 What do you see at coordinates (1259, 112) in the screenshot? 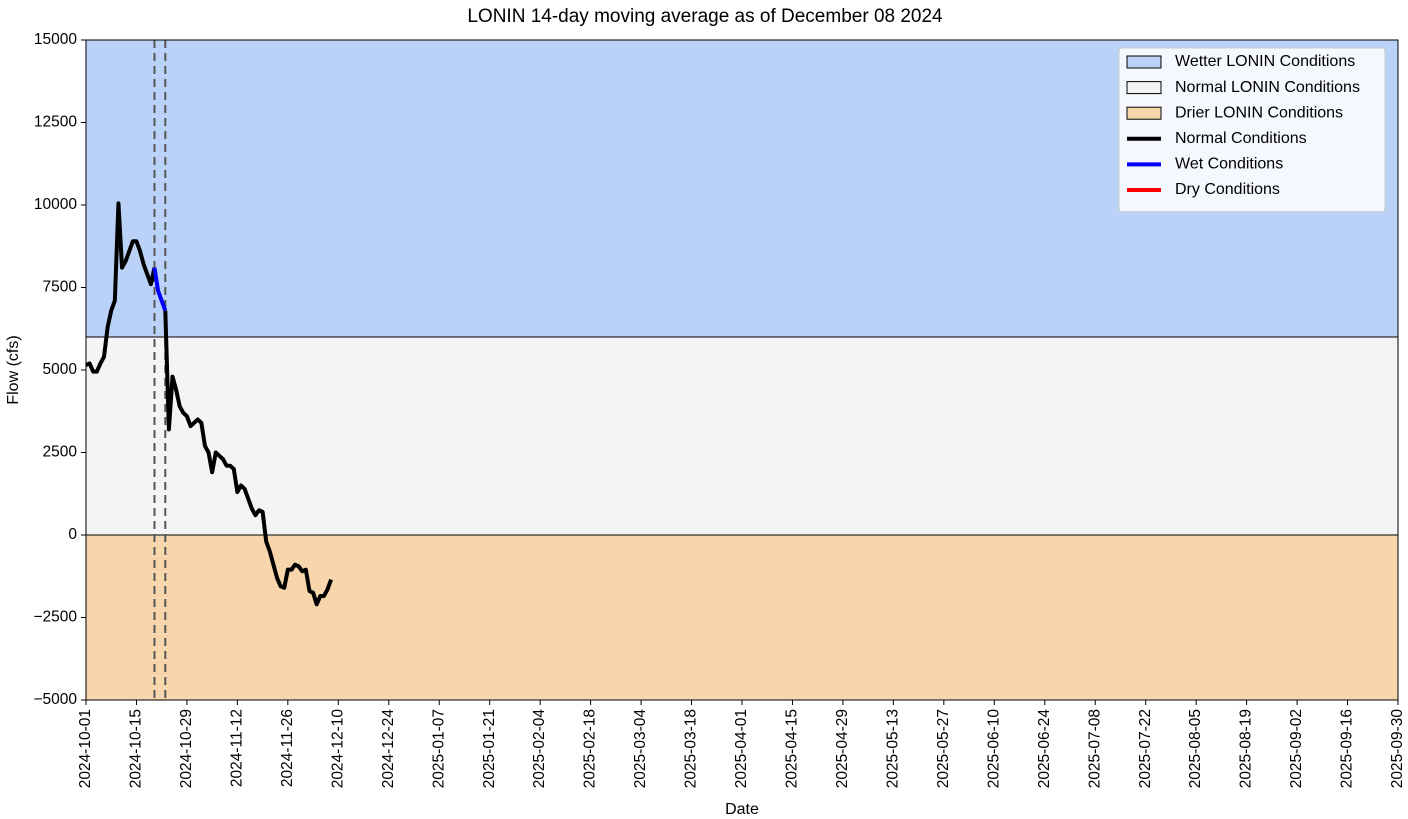
I see `legend-label: Drier LONIN Conditions` at bounding box center [1259, 112].